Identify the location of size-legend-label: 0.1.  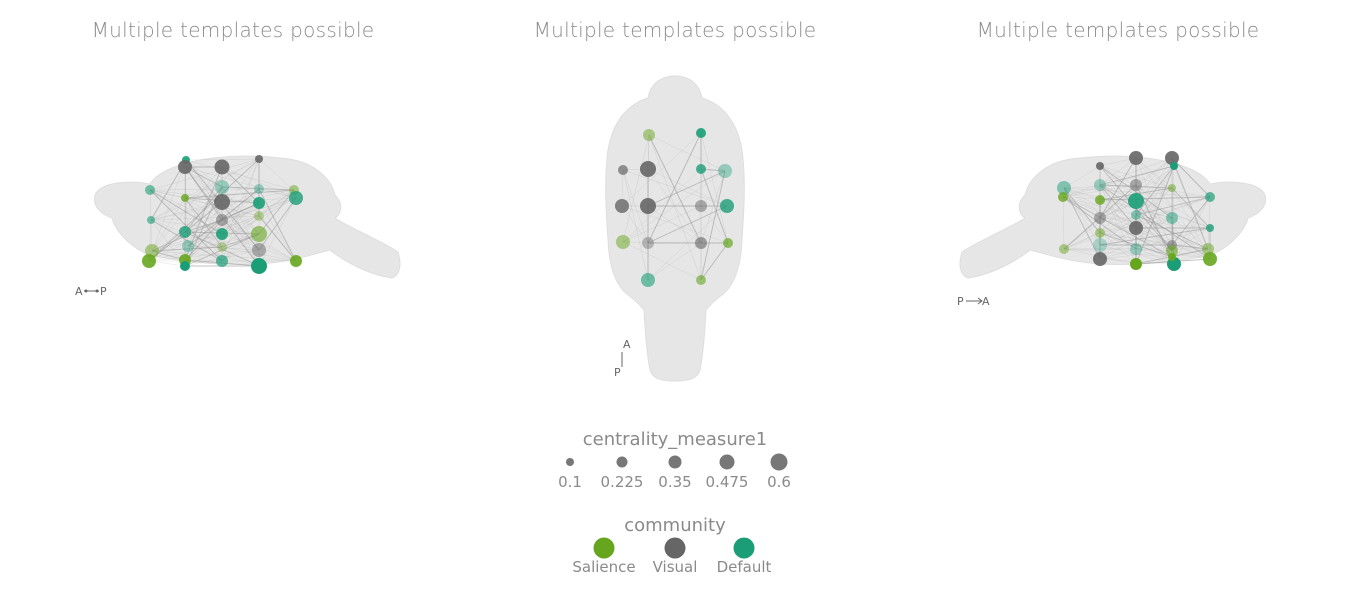
(570, 482).